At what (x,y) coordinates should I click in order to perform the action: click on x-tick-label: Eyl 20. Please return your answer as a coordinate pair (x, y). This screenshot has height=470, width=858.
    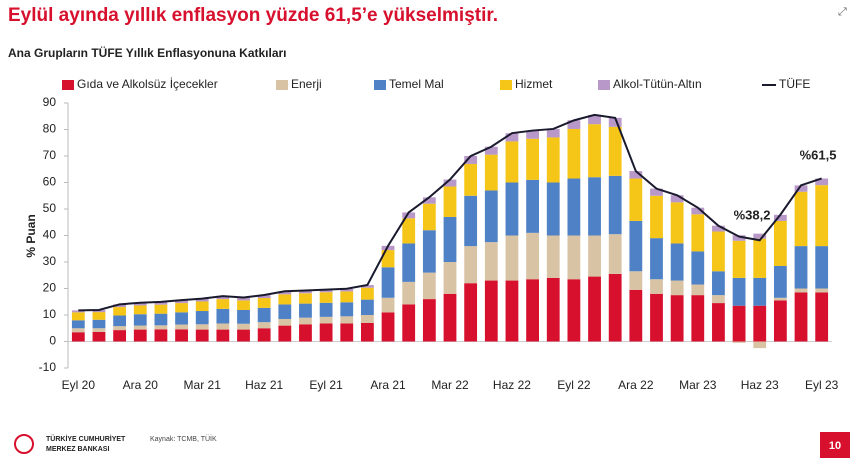
    Looking at the image, I should click on (79, 385).